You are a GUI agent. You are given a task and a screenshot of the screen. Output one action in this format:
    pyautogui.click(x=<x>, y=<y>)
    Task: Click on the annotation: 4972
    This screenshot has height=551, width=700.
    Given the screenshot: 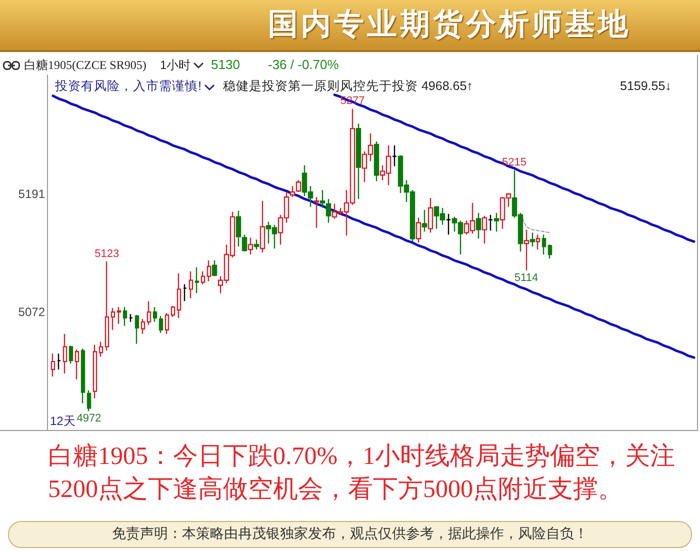 What is the action you would take?
    pyautogui.click(x=89, y=418)
    